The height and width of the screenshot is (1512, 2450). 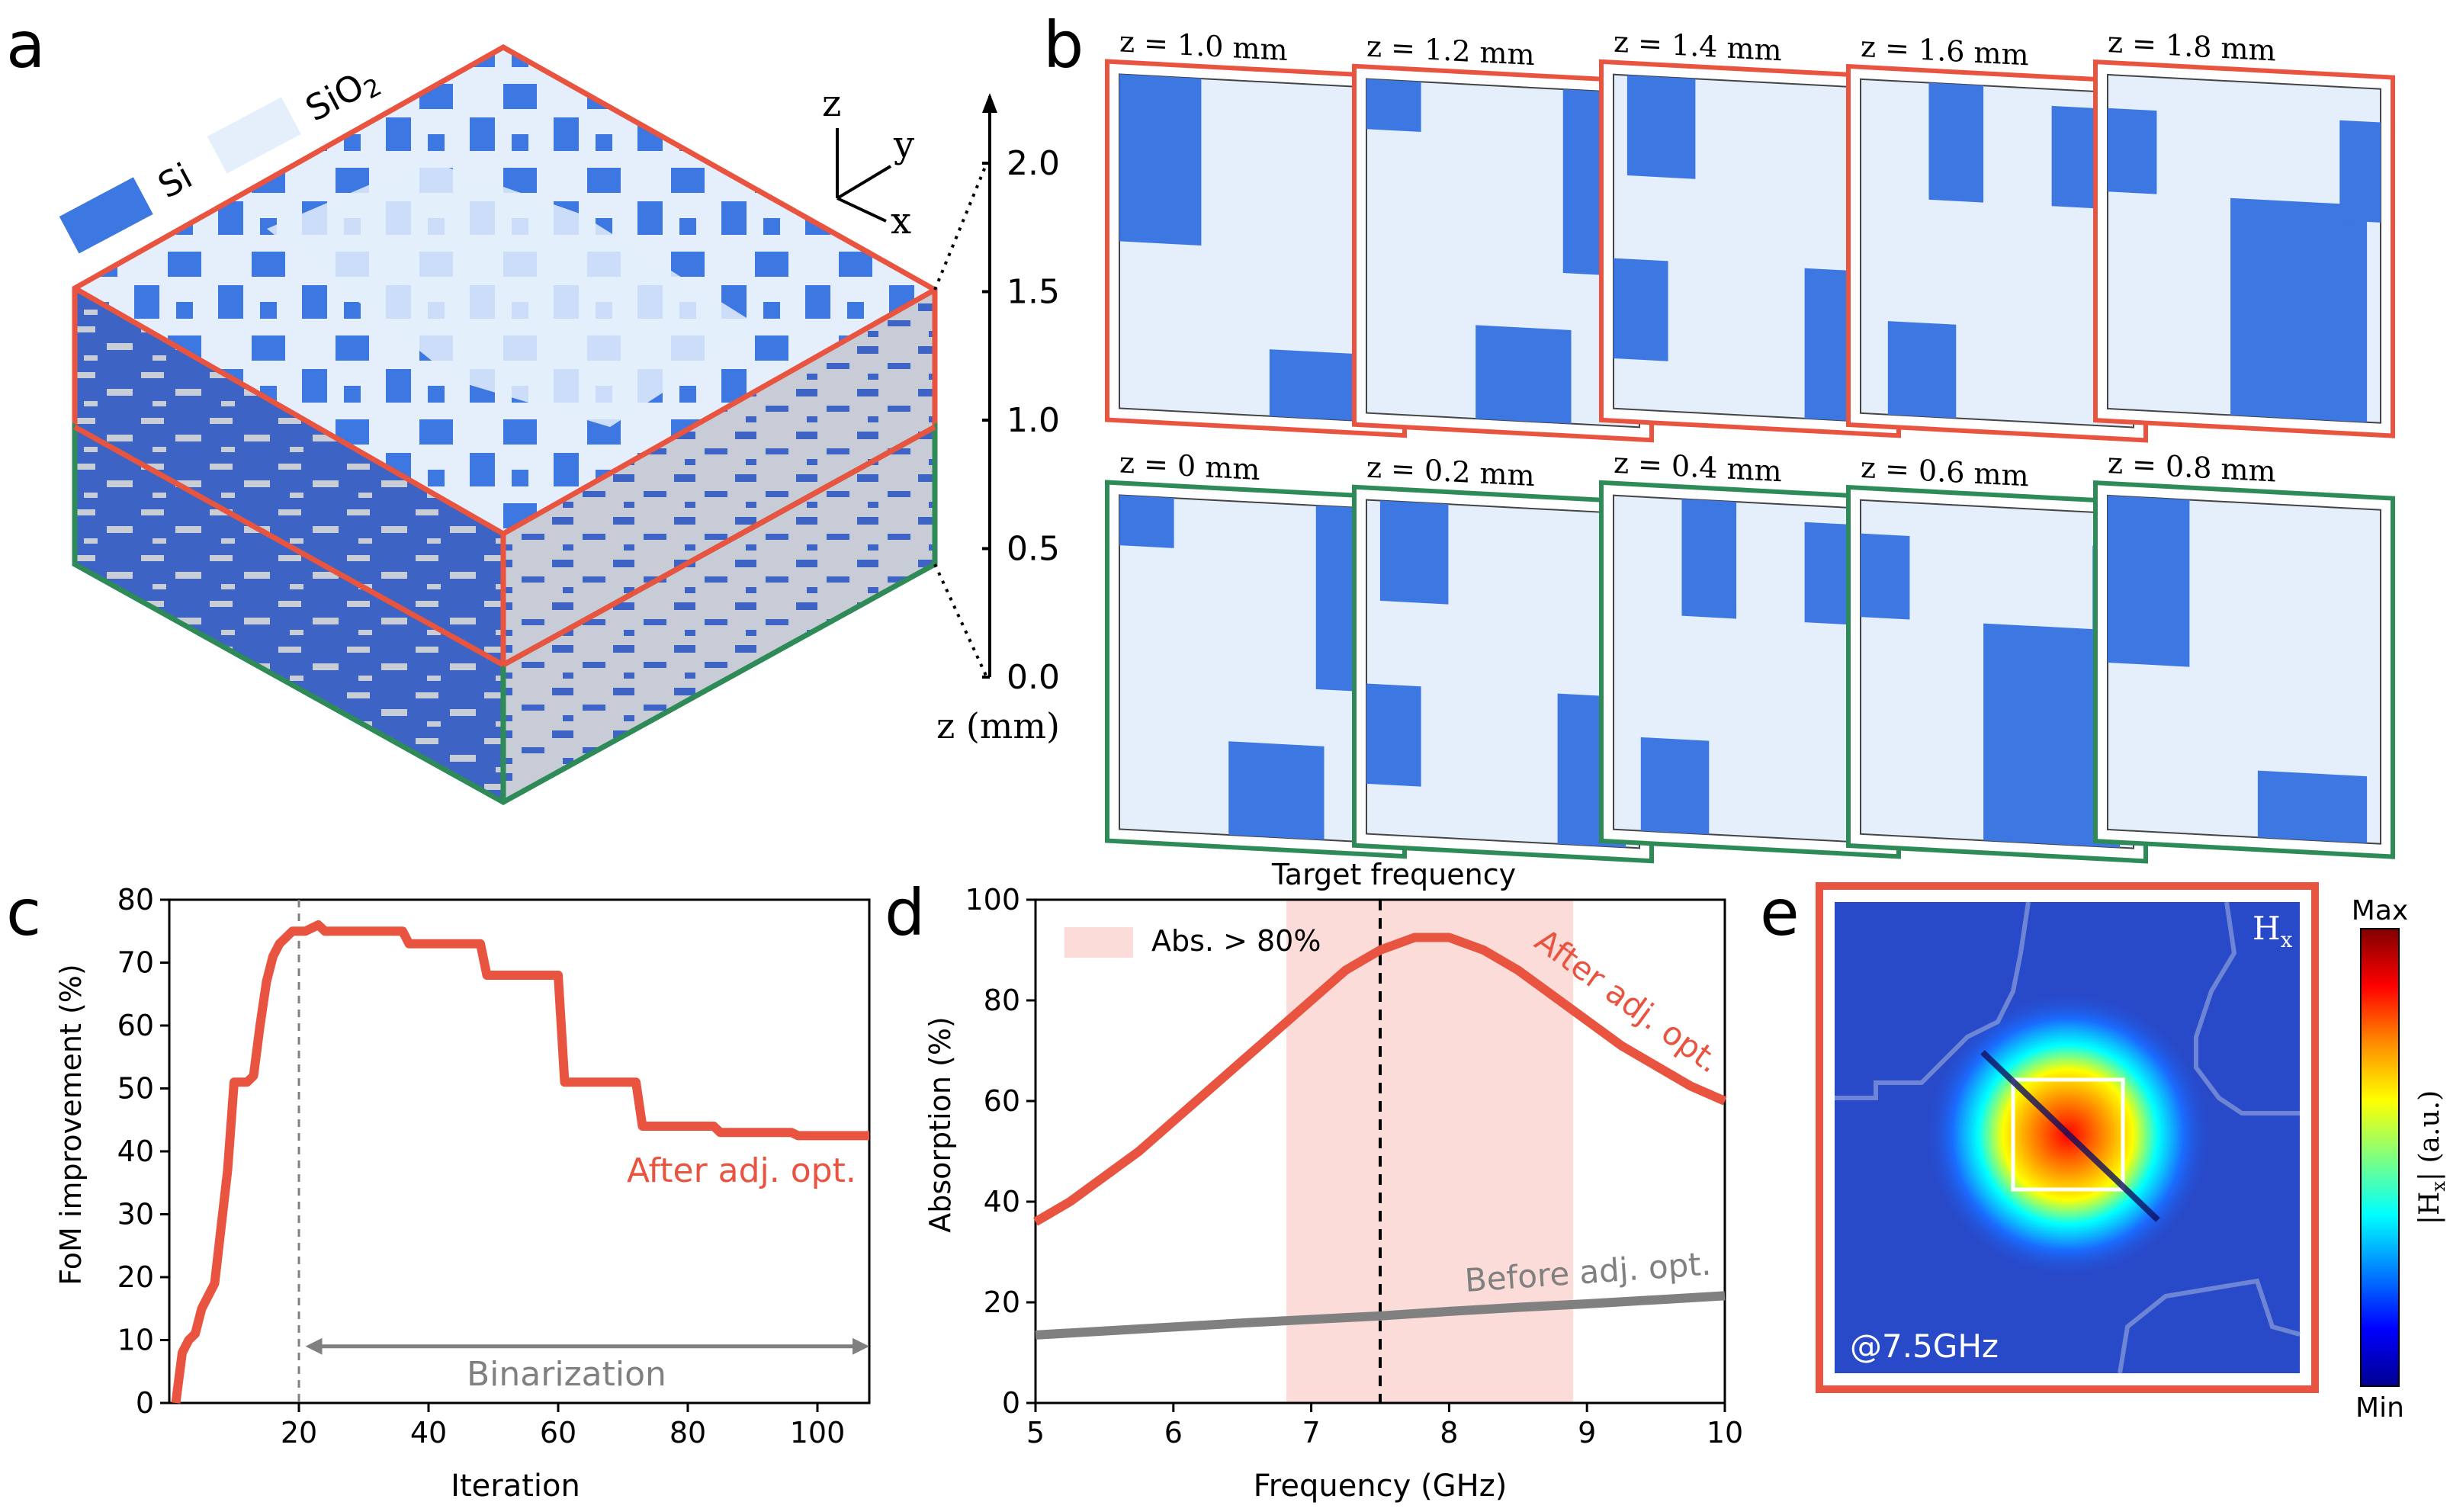 What do you see at coordinates (26, 45) in the screenshot?
I see `panel-label-a: a` at bounding box center [26, 45].